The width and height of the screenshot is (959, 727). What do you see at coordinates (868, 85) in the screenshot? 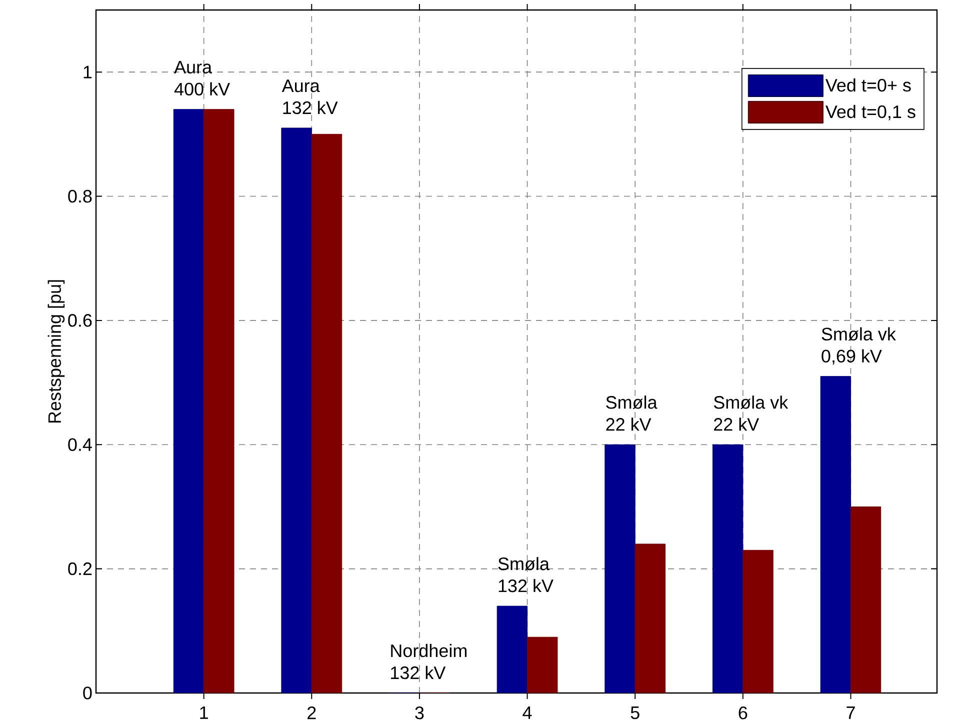
I see `legend-label: Ved t=0+ s` at bounding box center [868, 85].